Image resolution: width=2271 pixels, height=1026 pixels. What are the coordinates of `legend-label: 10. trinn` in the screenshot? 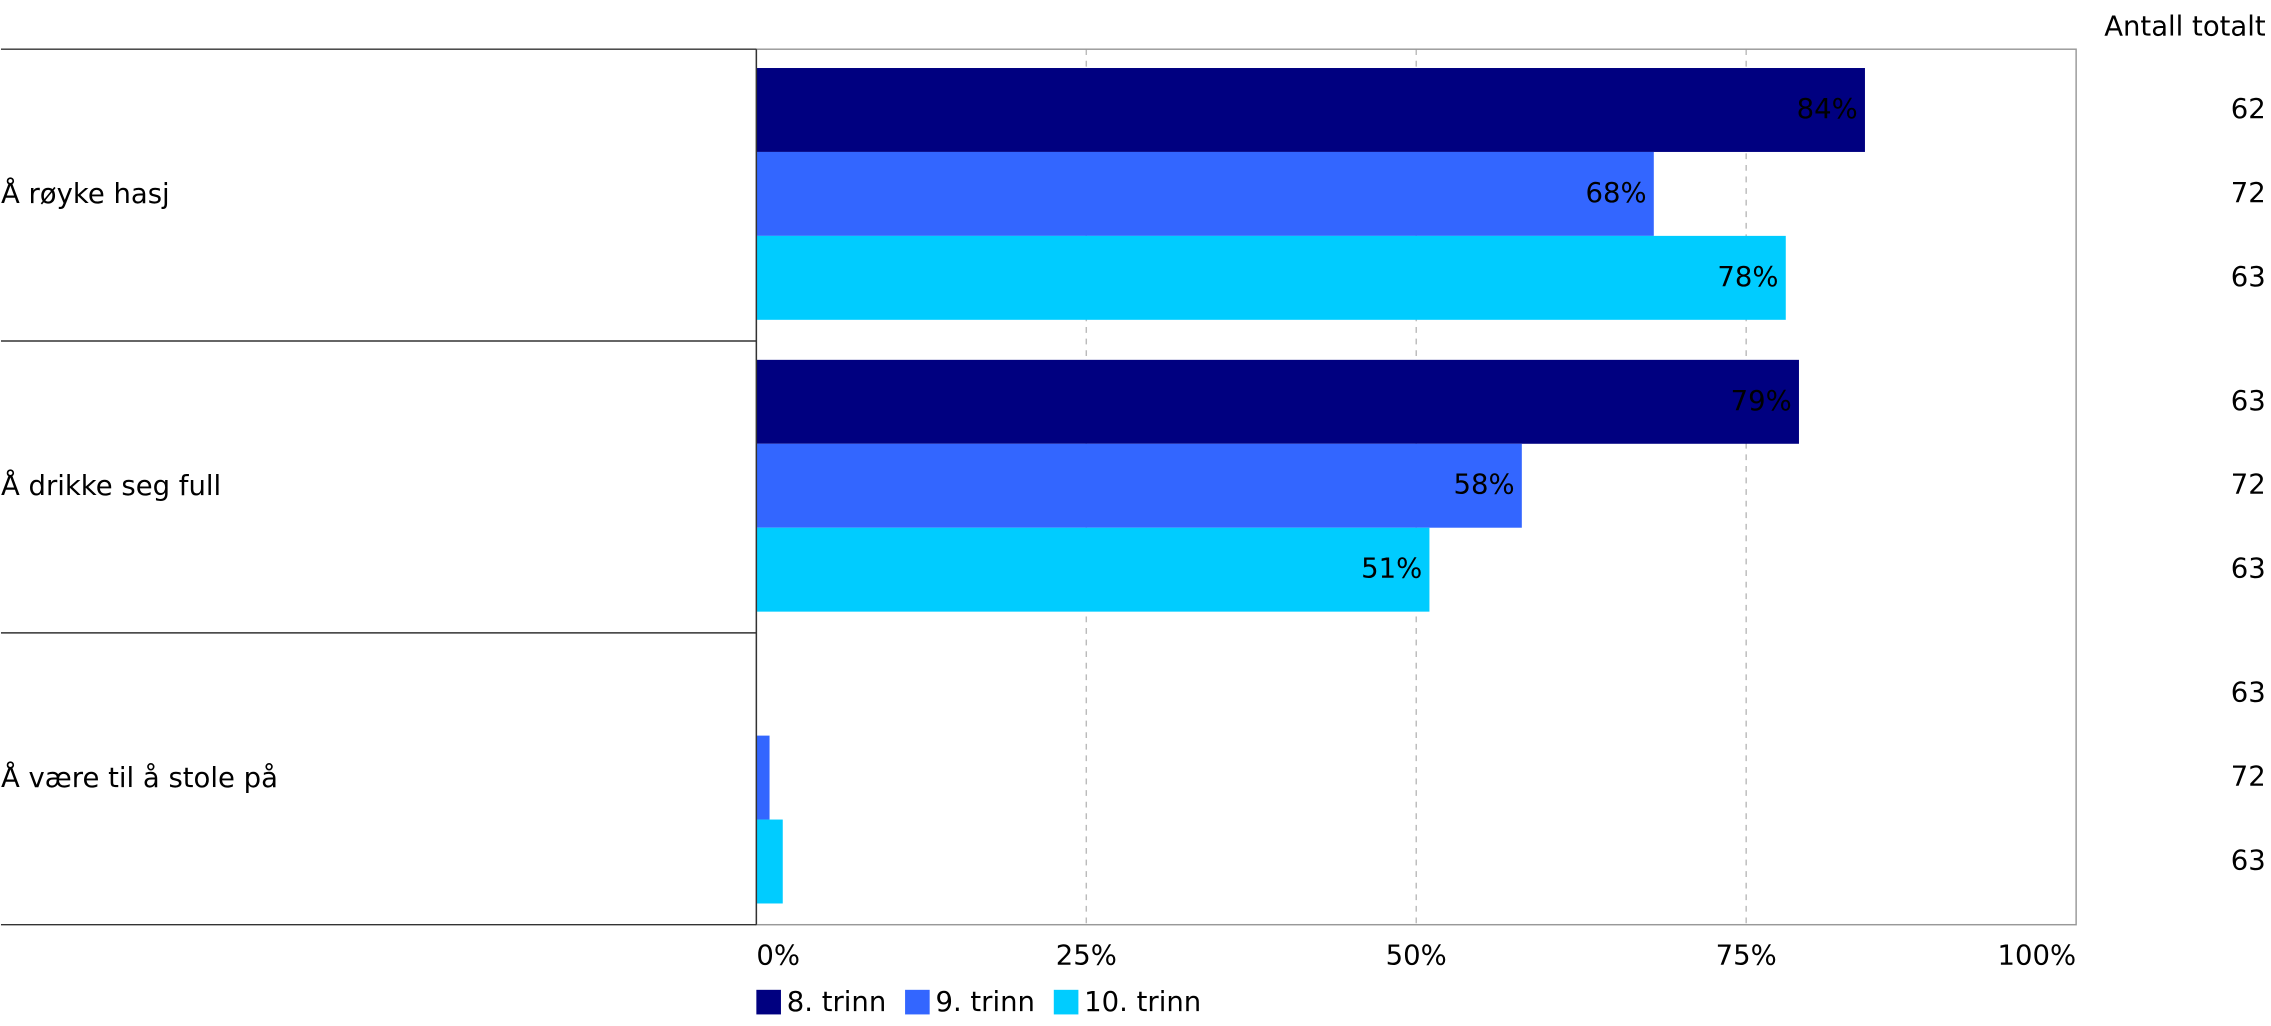 It's located at (1142, 1002).